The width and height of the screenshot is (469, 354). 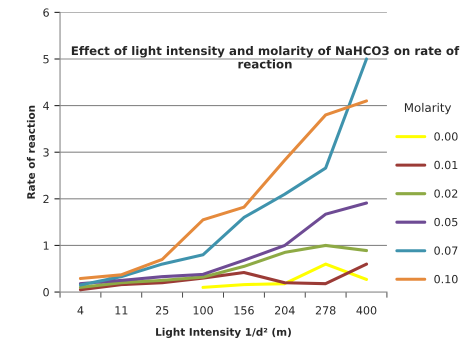 What do you see at coordinates (244, 310) in the screenshot?
I see `x-tick-label: 156` at bounding box center [244, 310].